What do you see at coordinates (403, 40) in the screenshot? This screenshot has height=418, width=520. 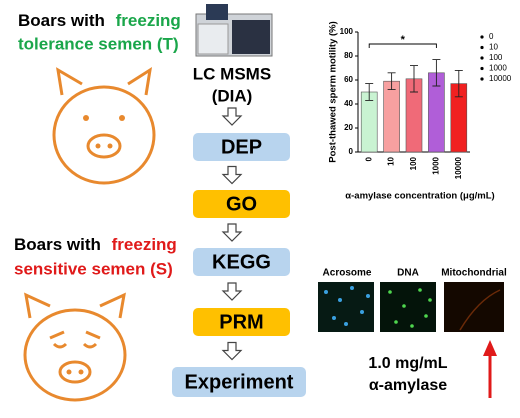 I see `significance-label: *` at bounding box center [403, 40].